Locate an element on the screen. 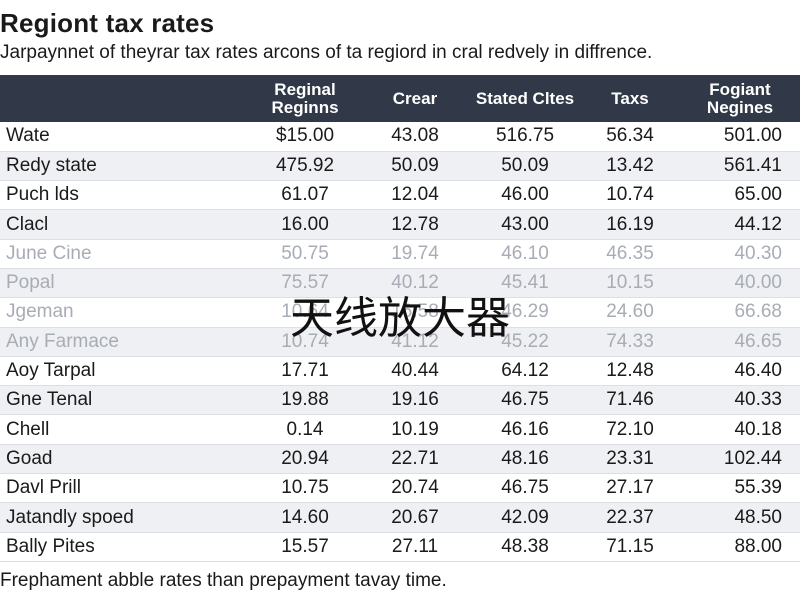 The height and width of the screenshot is (600, 800). table-row: Wate $15.00 43.08 516.75 56.34 501.00 is located at coordinates (400, 137).